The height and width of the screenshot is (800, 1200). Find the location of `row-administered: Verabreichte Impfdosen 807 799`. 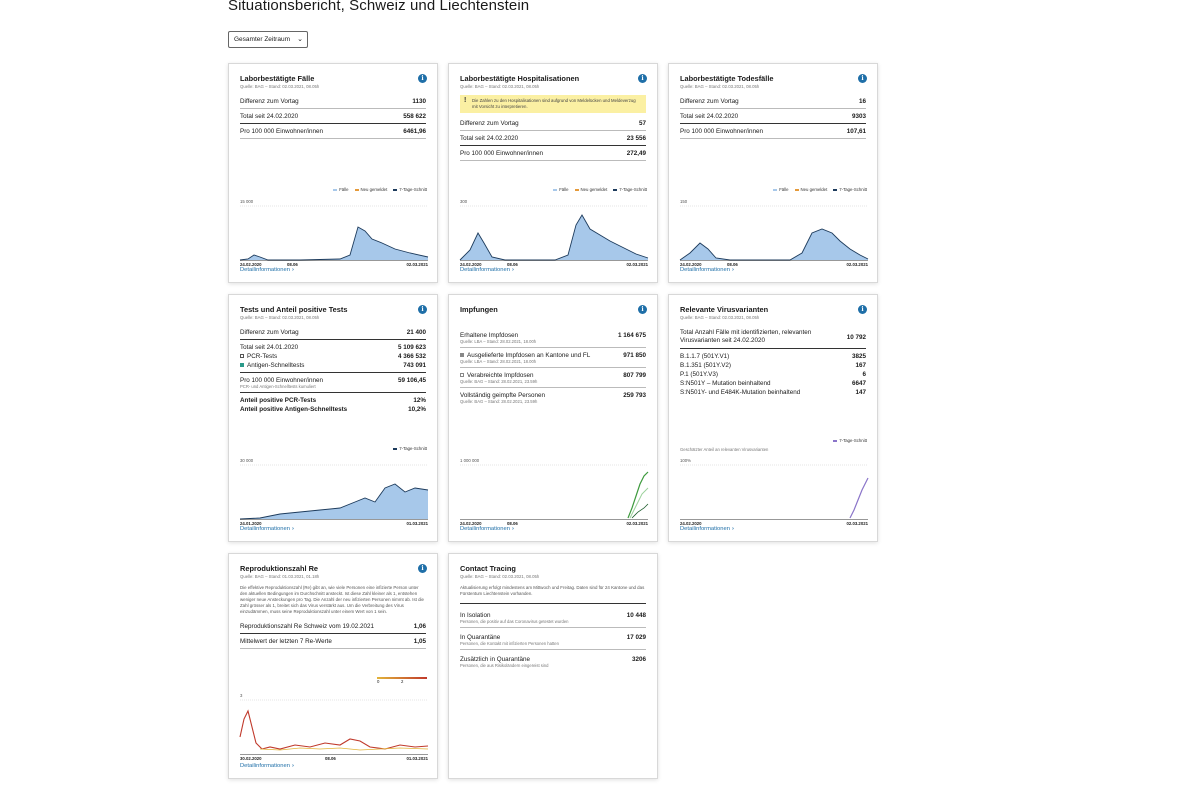

row-administered: Verabreichte Impfdosen 807 799 is located at coordinates (553, 374).